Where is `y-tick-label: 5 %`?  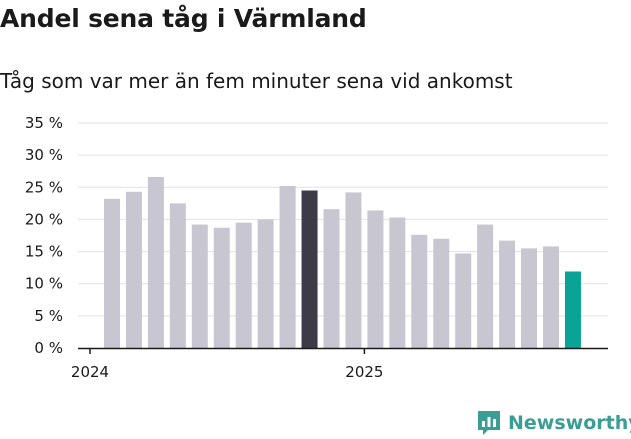
y-tick-label: 5 % is located at coordinates (48, 316).